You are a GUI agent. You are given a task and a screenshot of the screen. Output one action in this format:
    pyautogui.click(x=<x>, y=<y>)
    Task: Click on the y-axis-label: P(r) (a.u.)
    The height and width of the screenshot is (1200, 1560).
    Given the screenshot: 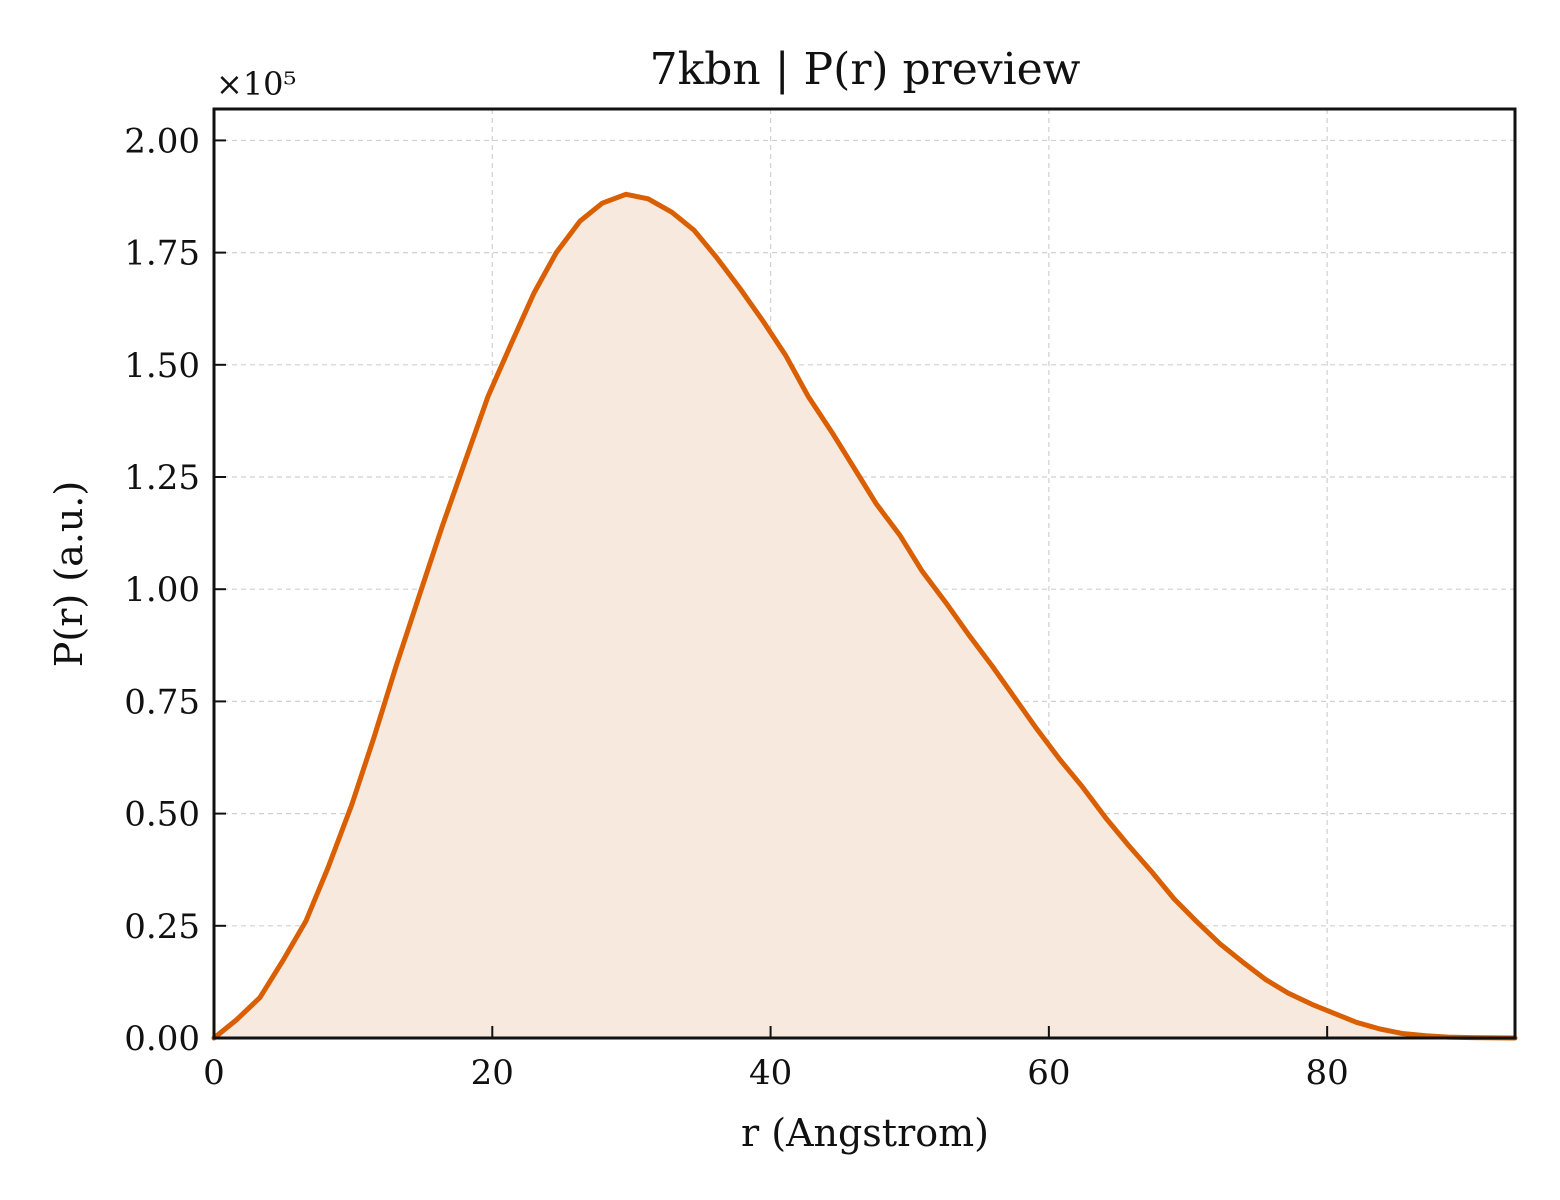 What is the action you would take?
    pyautogui.click(x=69, y=574)
    